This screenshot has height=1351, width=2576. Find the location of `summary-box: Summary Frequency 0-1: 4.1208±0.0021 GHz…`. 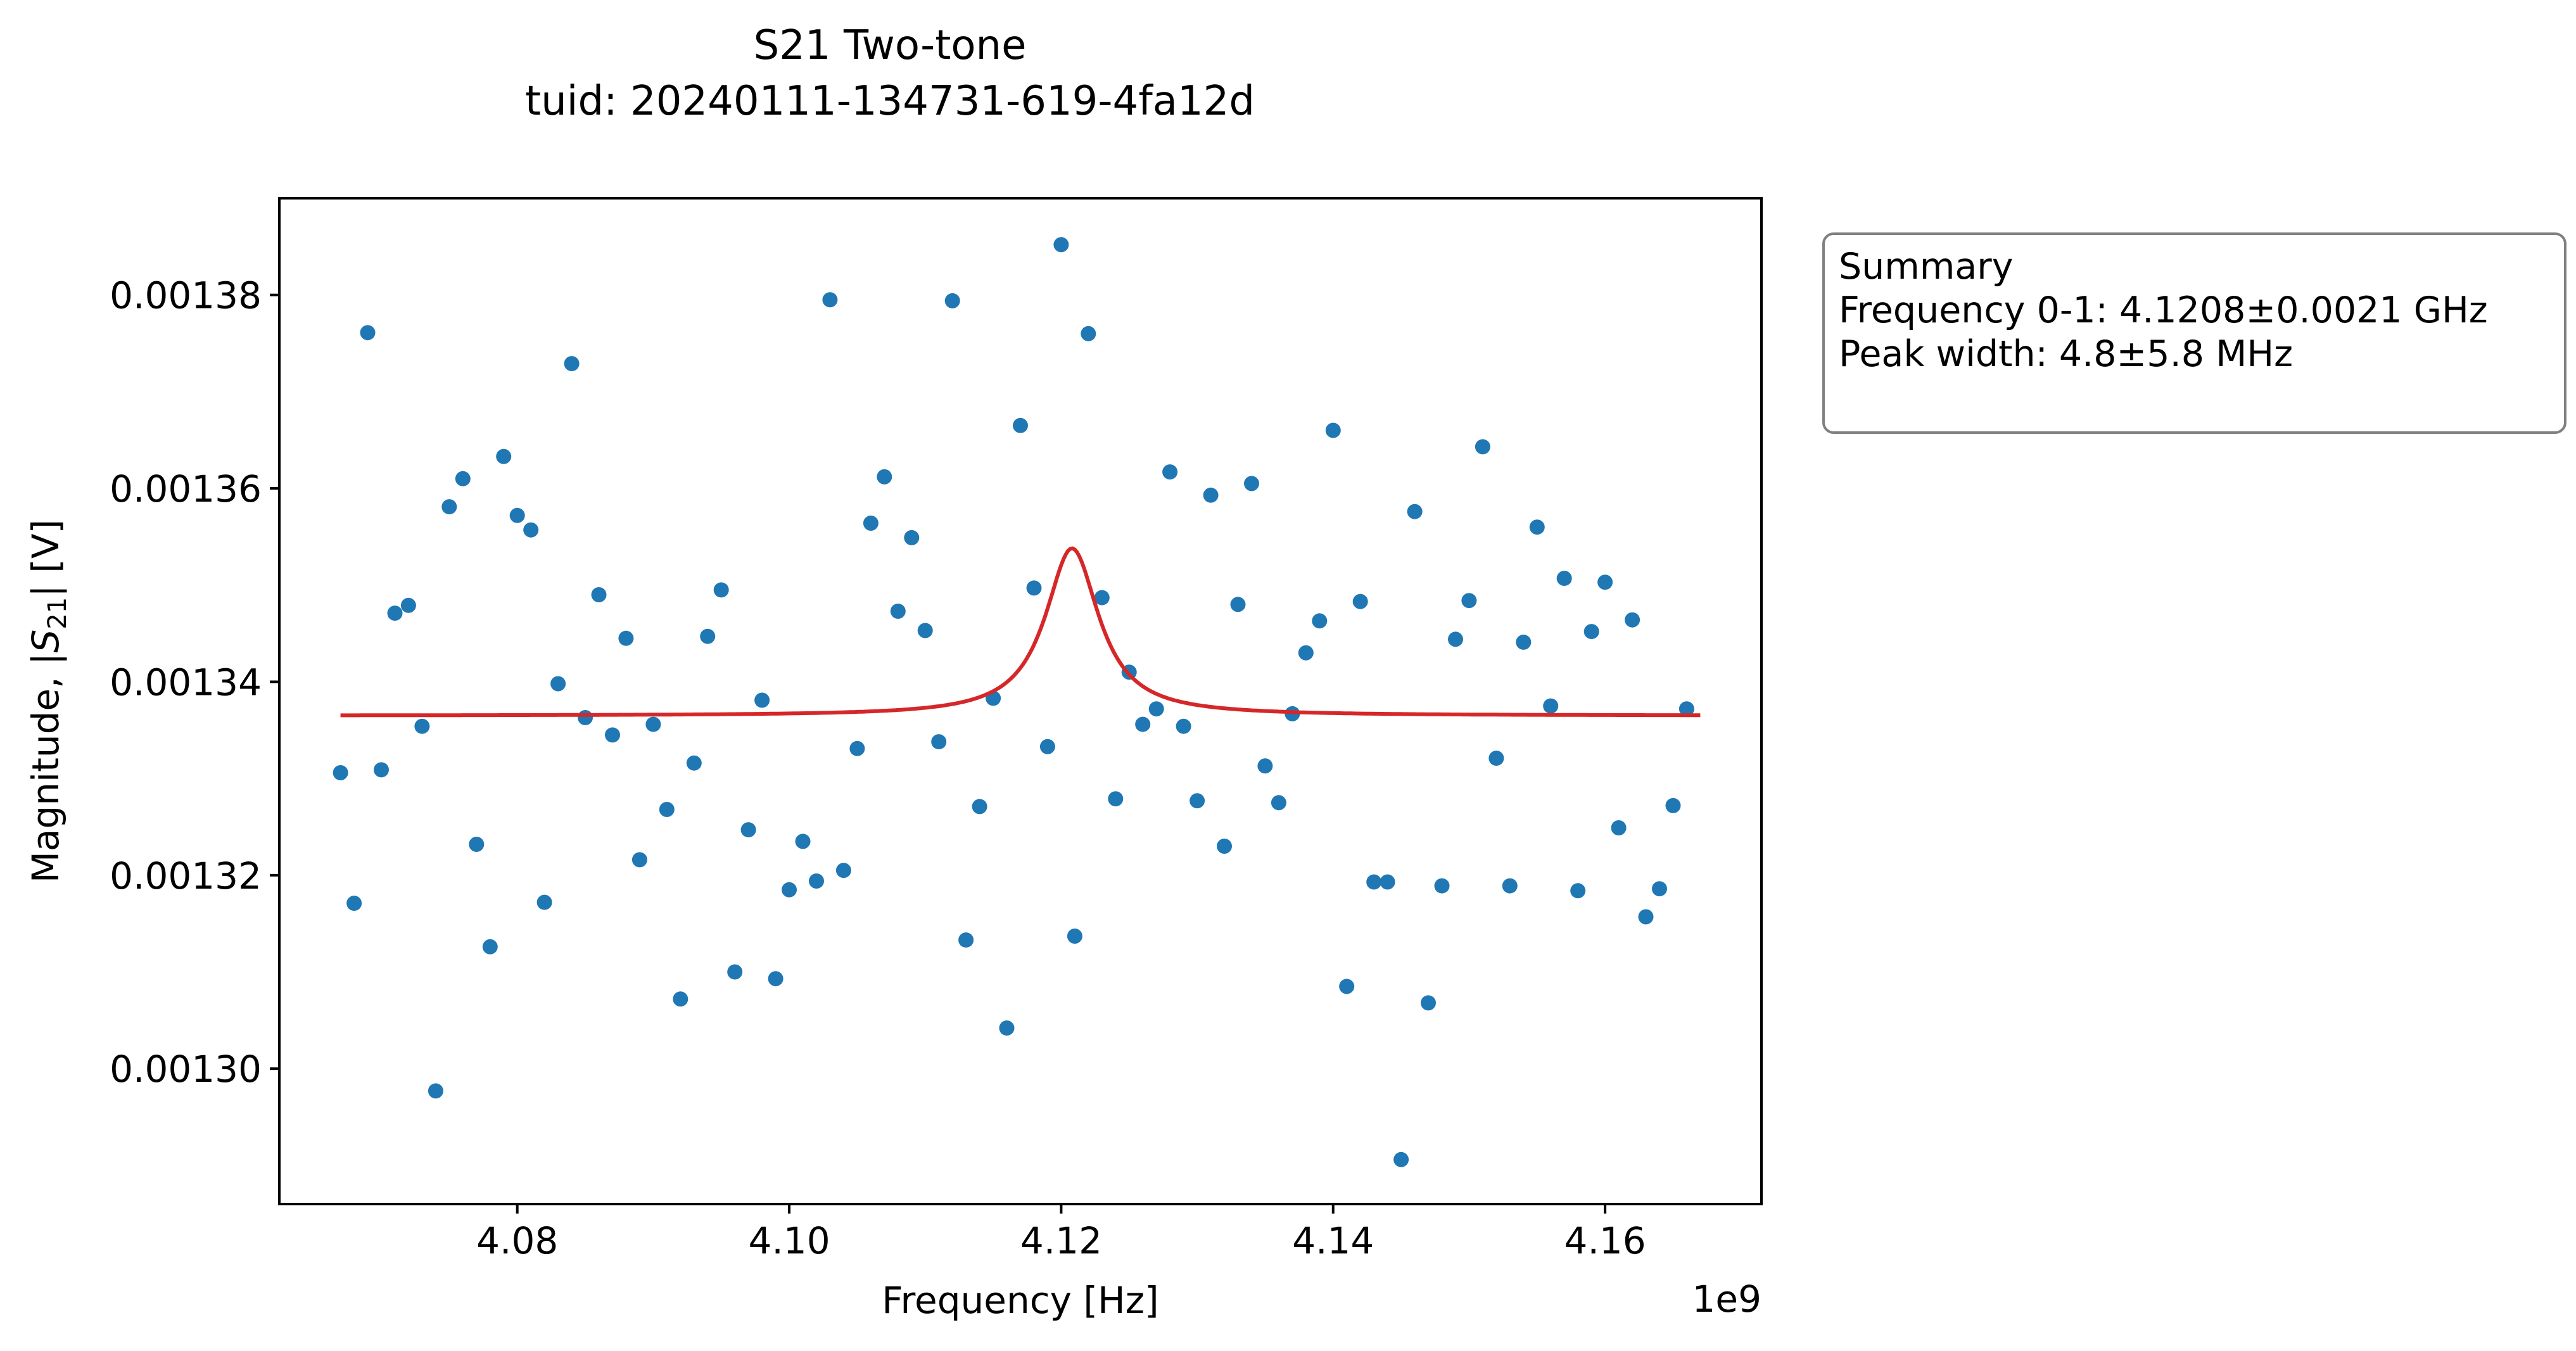

summary-box: Summary Frequency 0-1: 4.1208±0.0021 GHz… is located at coordinates (2194, 333).